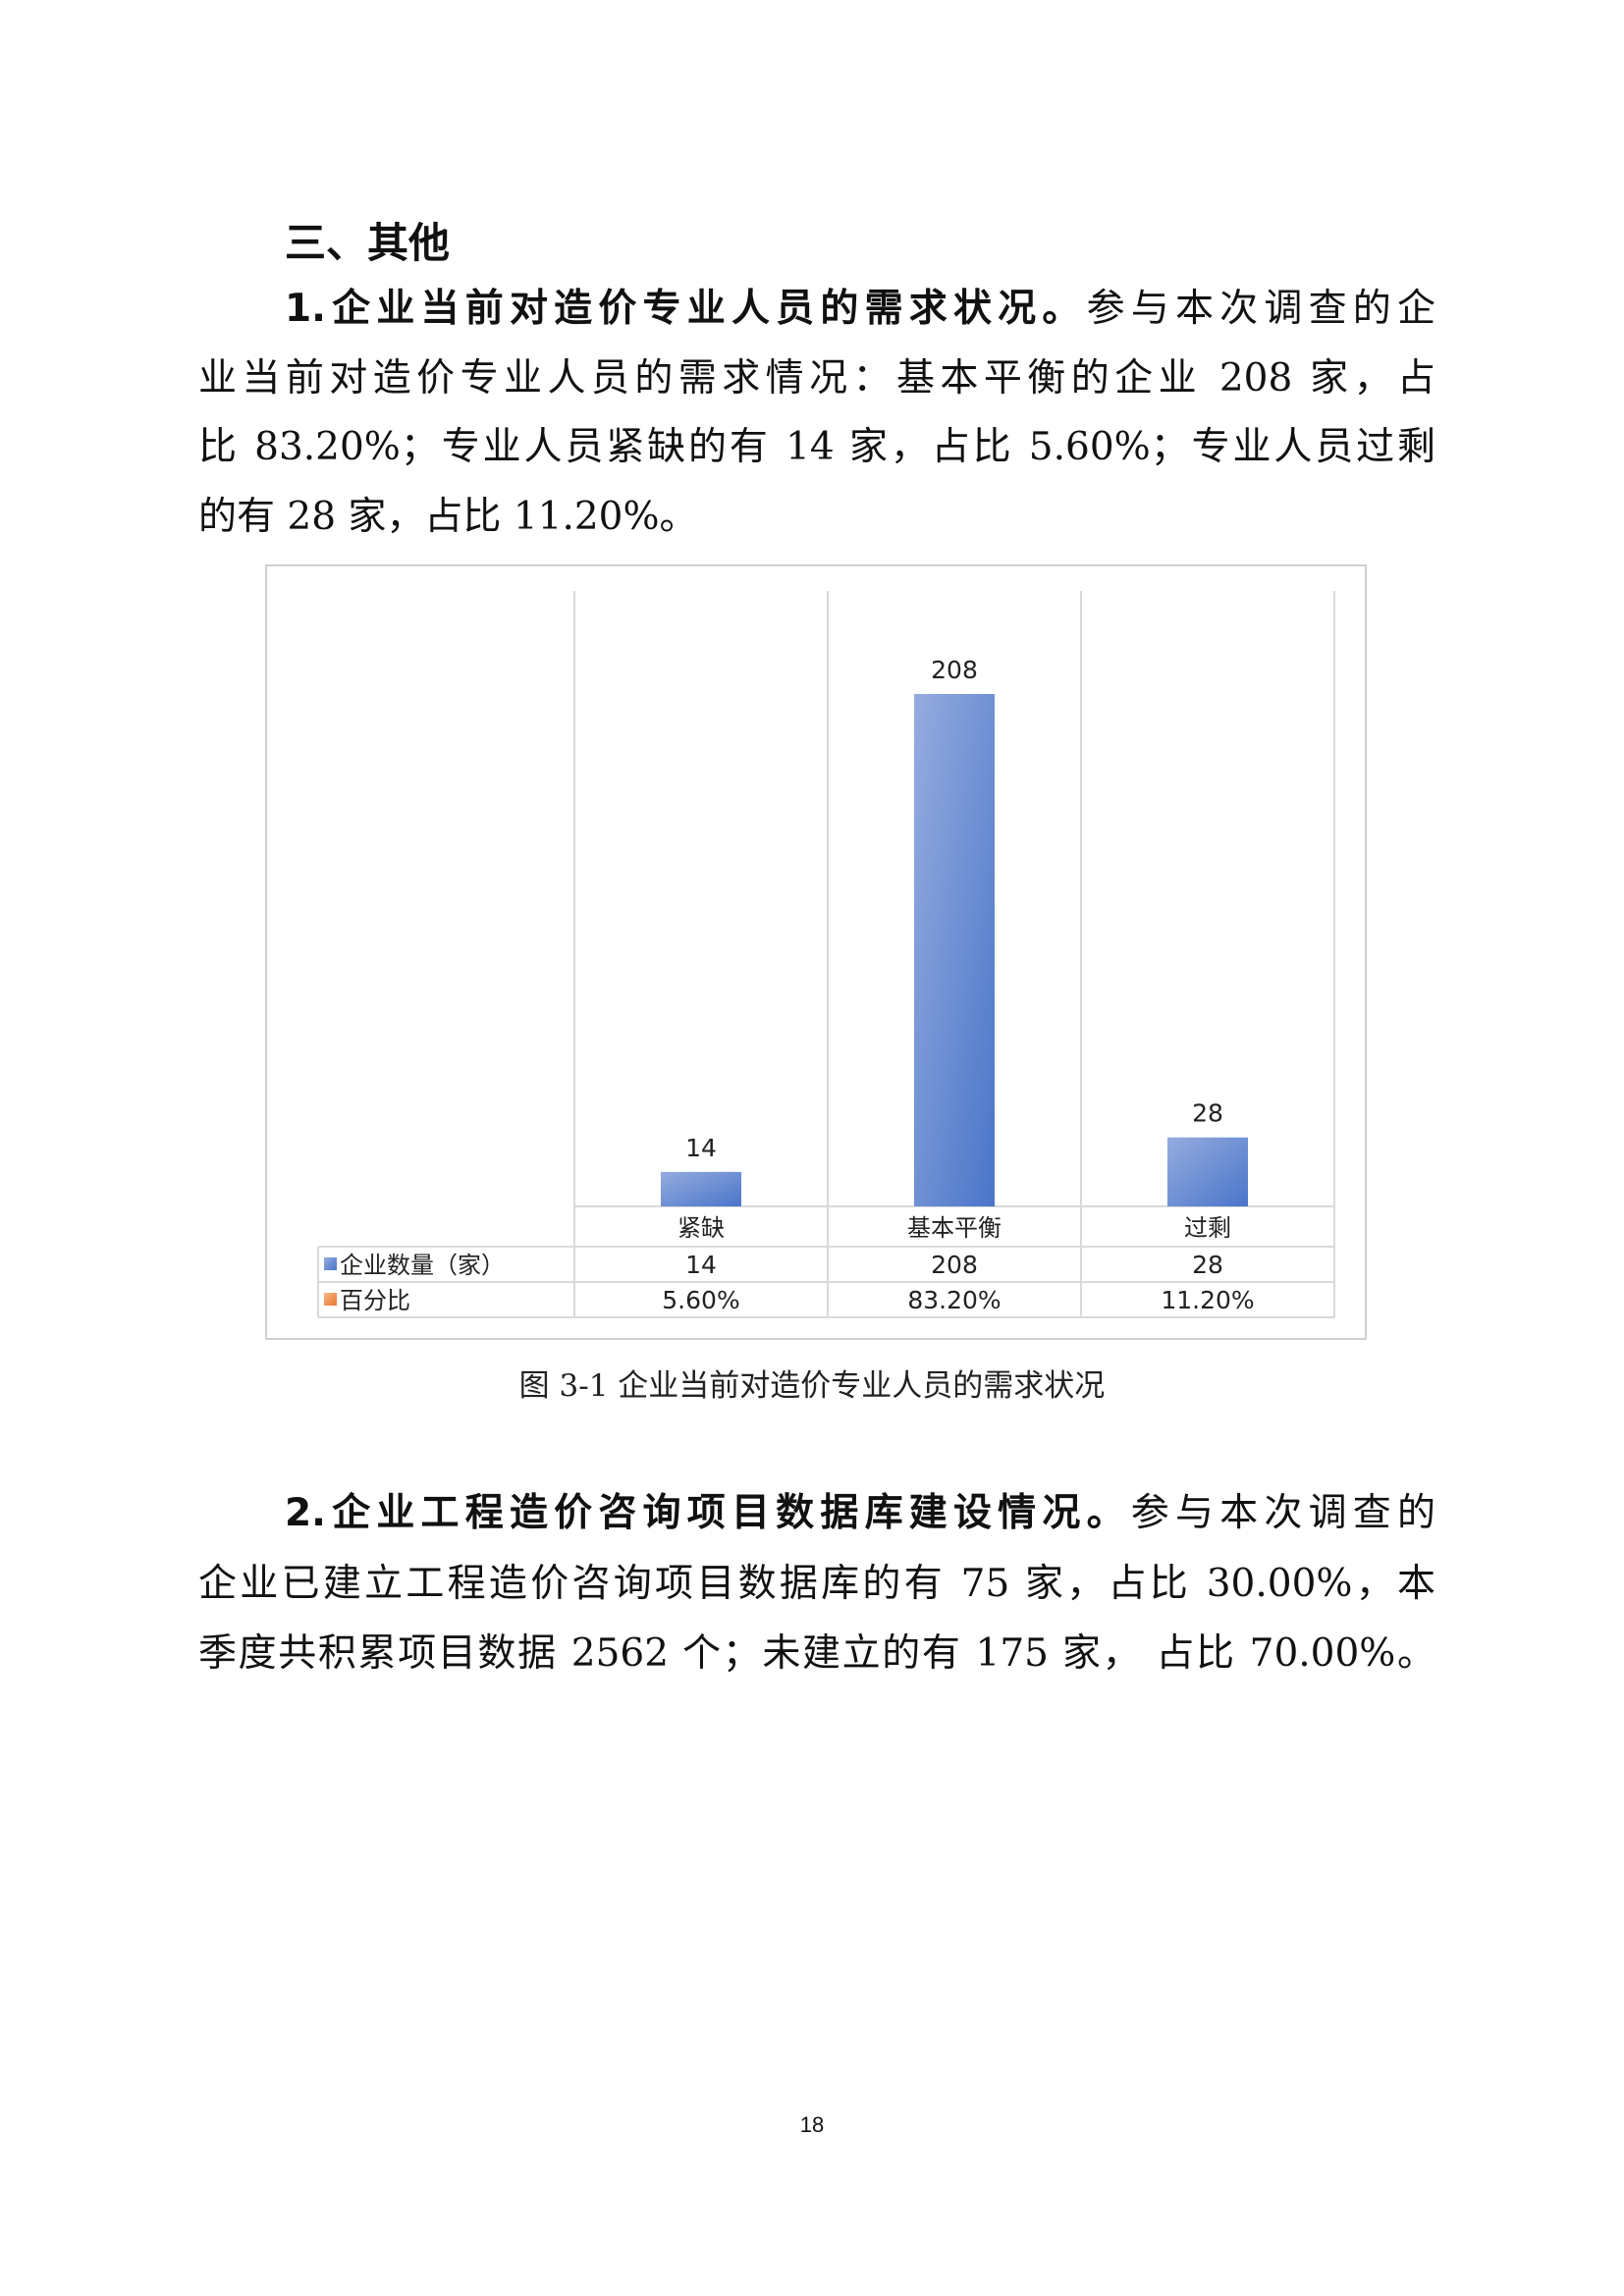  I want to click on data-label: 208, so click(954, 670).